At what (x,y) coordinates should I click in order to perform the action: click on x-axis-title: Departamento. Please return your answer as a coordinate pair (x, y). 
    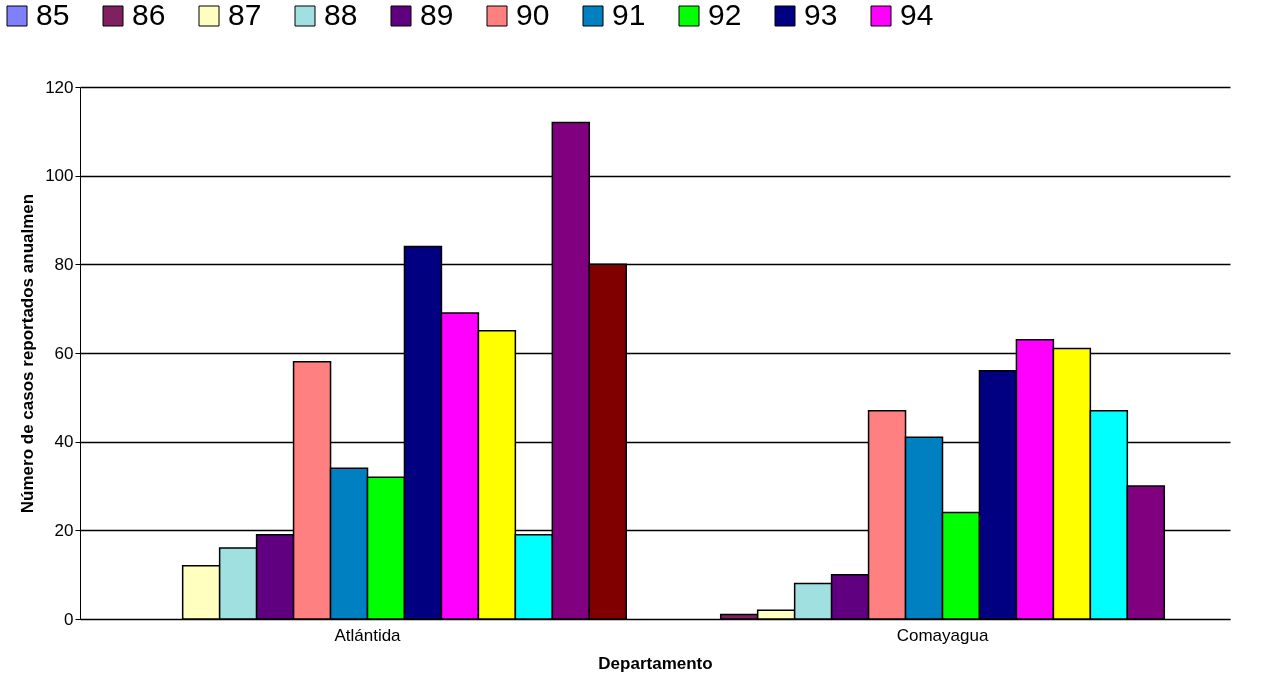
    Looking at the image, I should click on (655, 663).